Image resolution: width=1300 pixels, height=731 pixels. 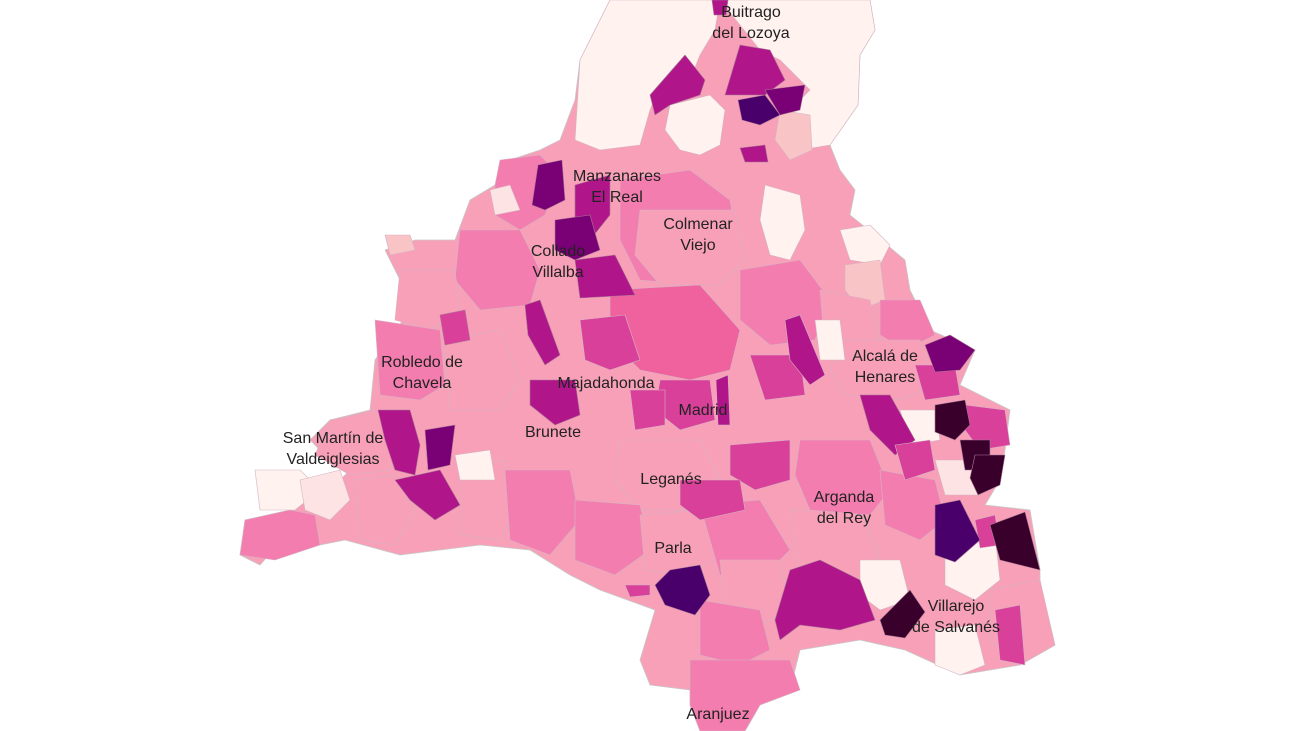 What do you see at coordinates (956, 627) in the screenshot?
I see `label-line: de Salvanés` at bounding box center [956, 627].